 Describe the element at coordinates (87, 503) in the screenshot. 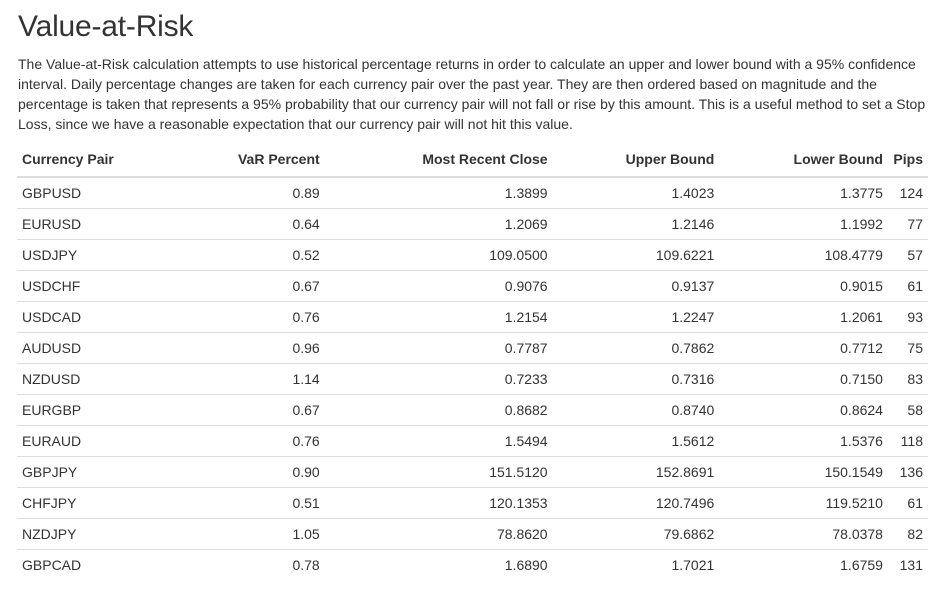

I see `cell-currency-pair: CHFJPY` at that location.